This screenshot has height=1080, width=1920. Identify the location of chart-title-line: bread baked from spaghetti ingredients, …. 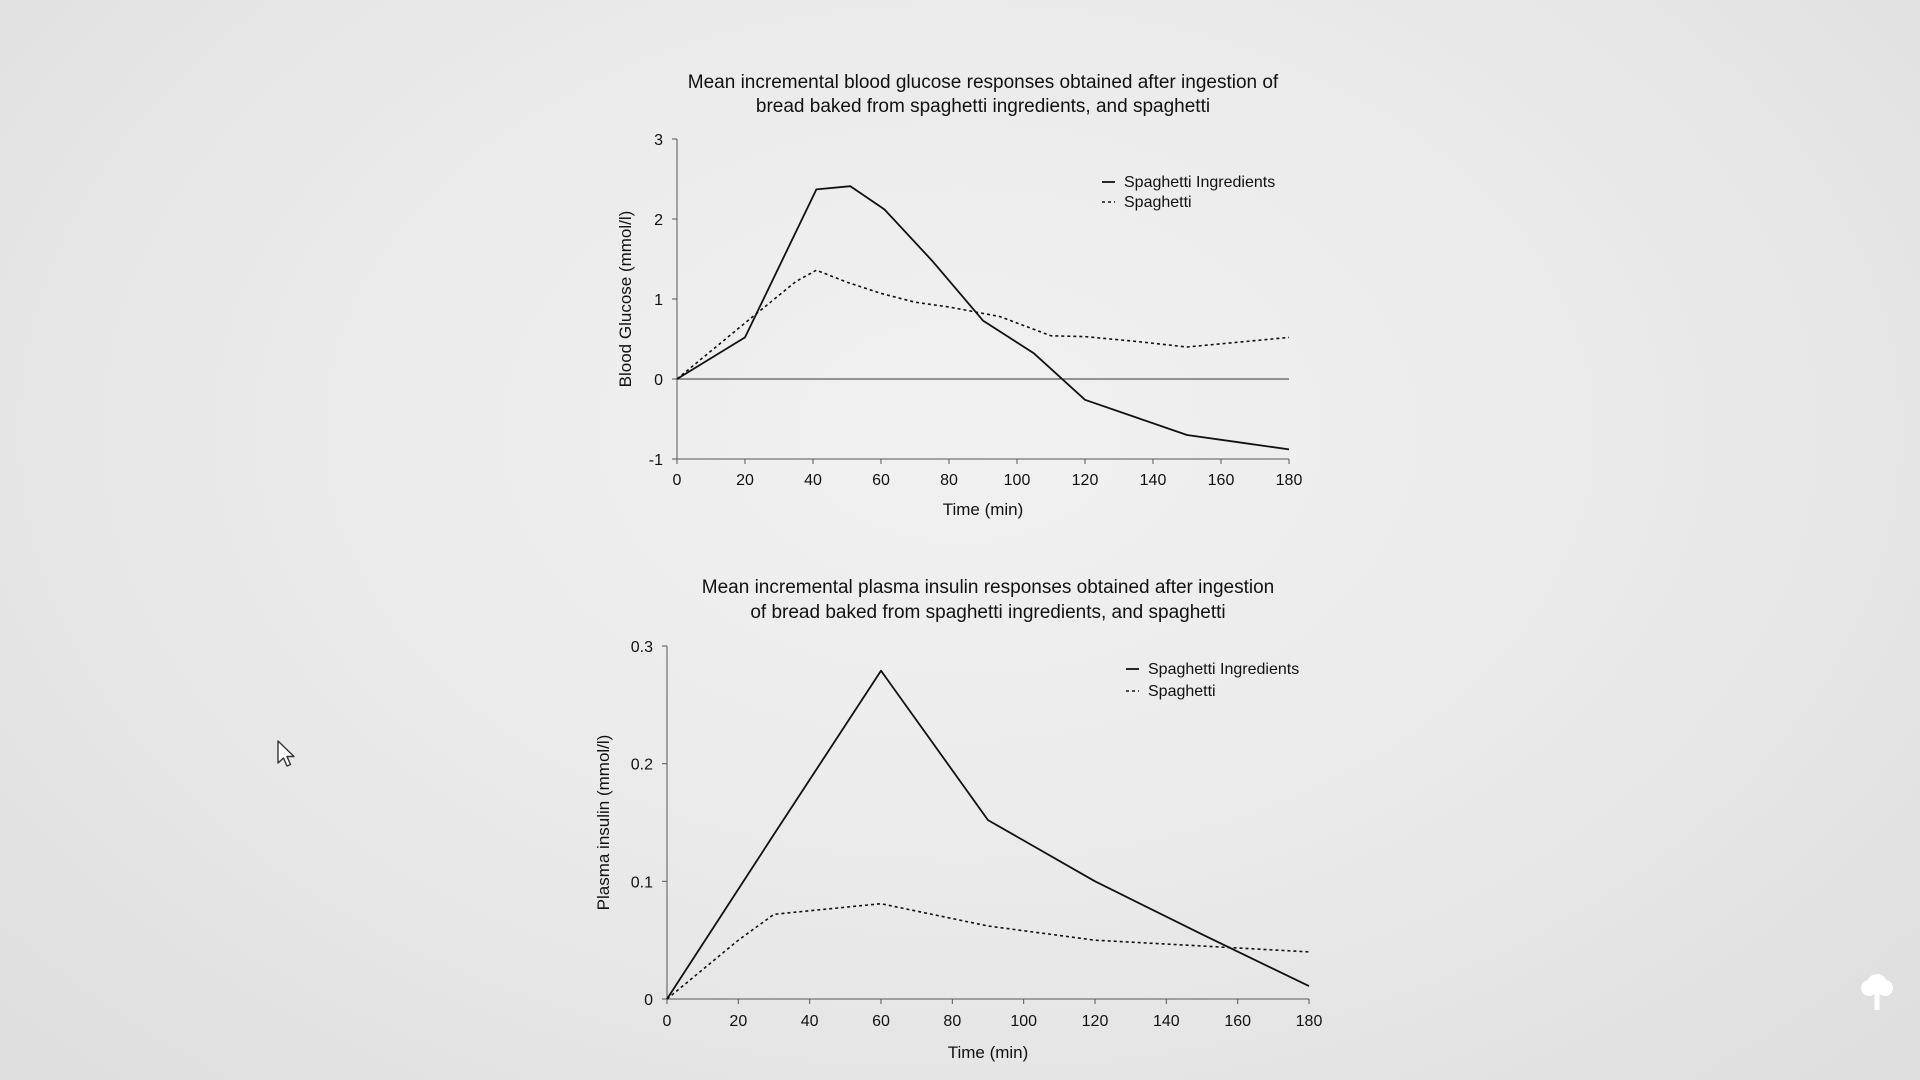
(983, 106).